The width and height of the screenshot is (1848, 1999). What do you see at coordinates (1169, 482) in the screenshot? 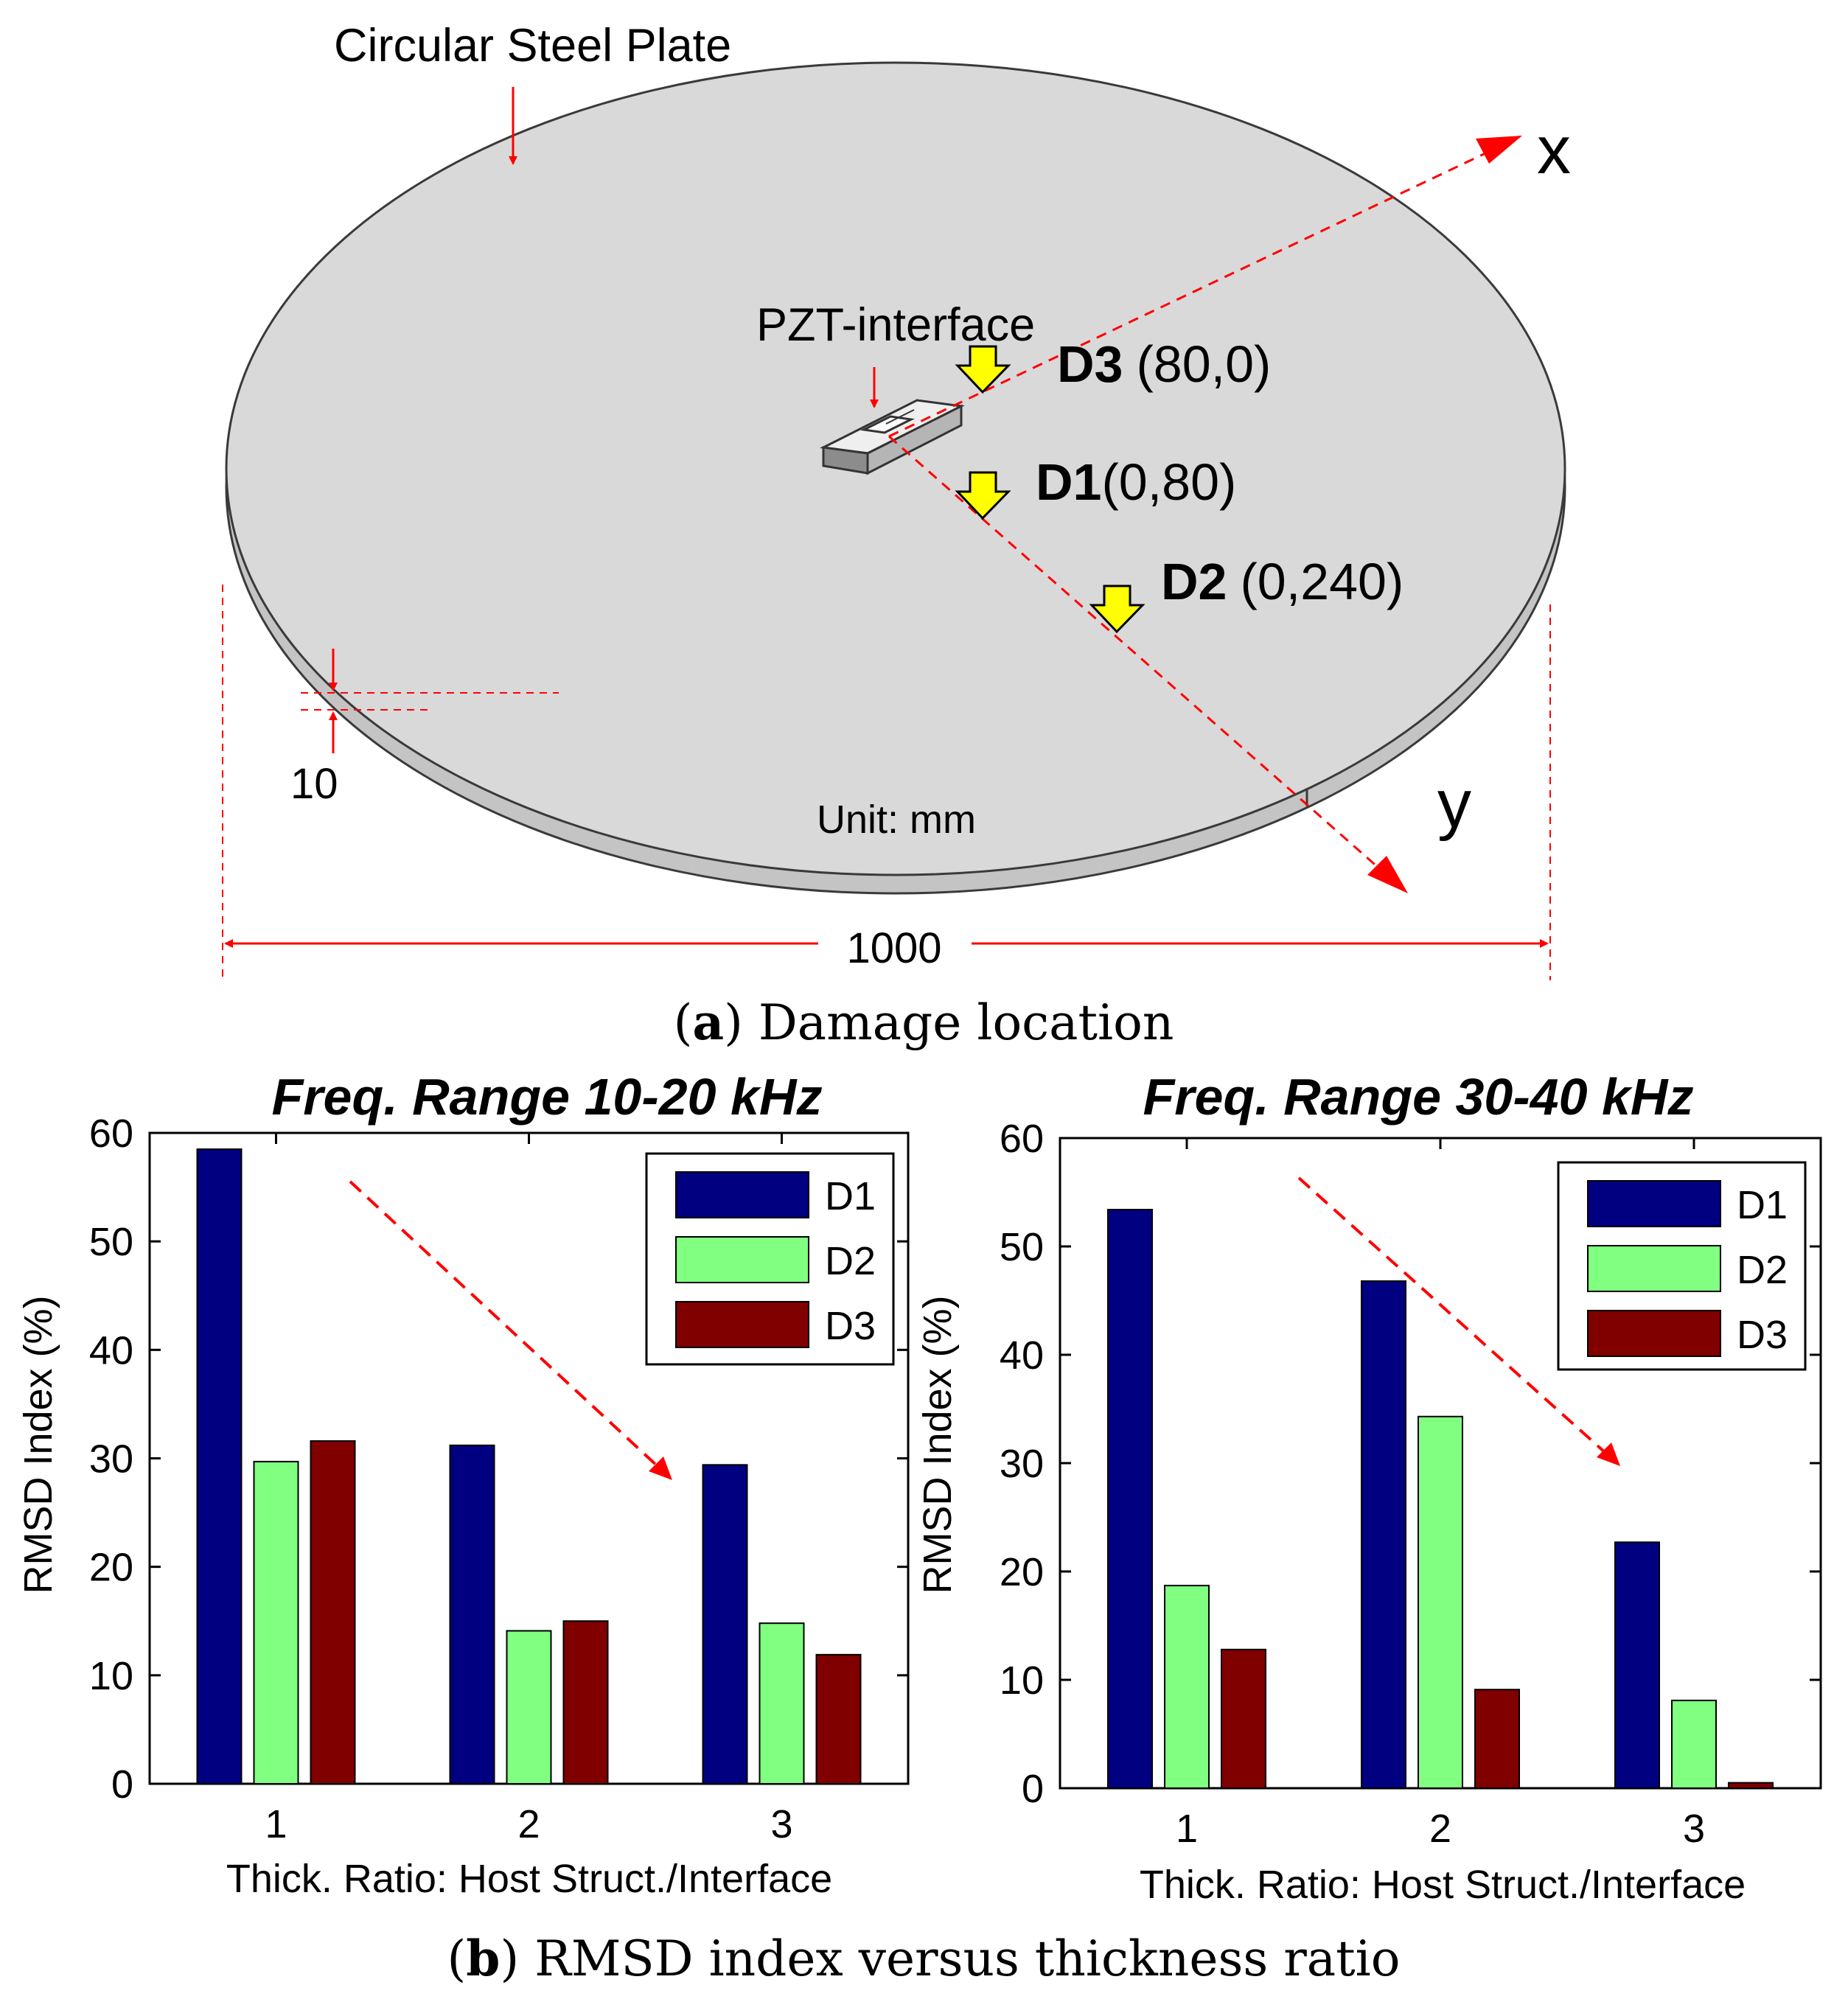
I see `d1-coords: (0,80)` at bounding box center [1169, 482].